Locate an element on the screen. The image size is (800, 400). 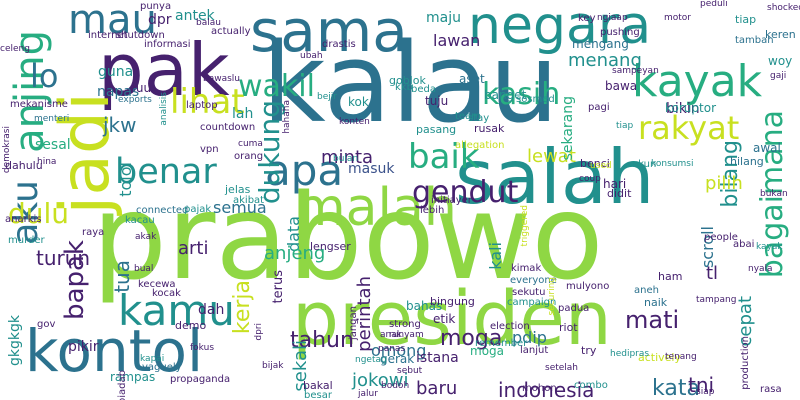
cloud-word: malah is located at coordinates (376, 208).